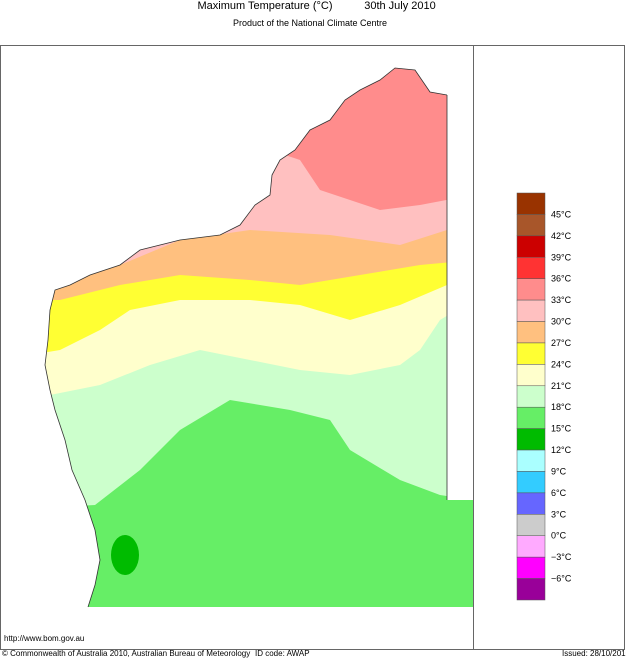  Describe the element at coordinates (310, 23) in the screenshot. I see `map-subtitle: Product of the National Climate Centre` at that location.